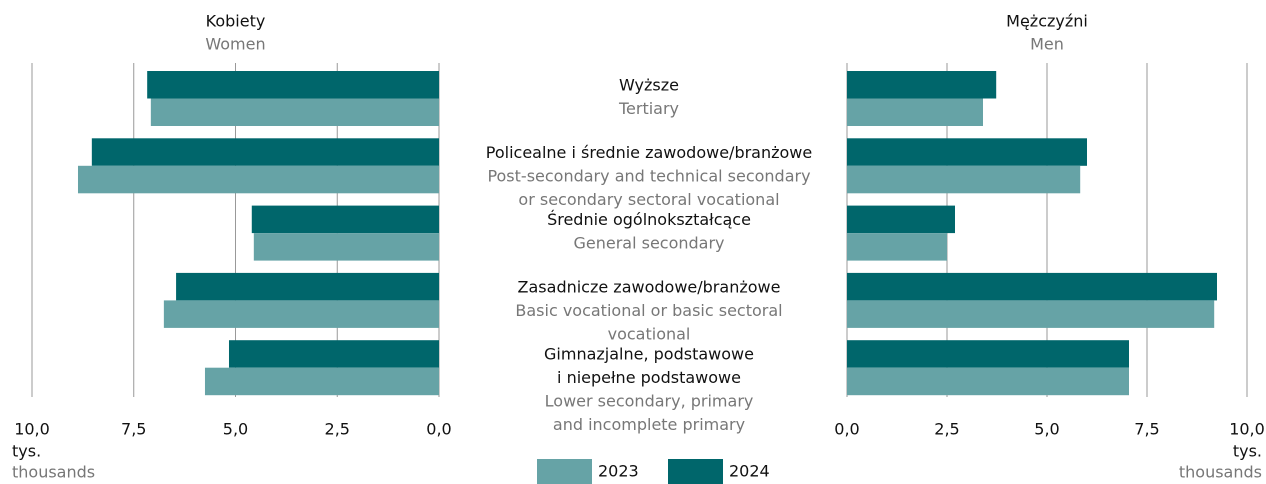  What do you see at coordinates (648, 108) in the screenshot?
I see `category-label-en: Tertiary` at bounding box center [648, 108].